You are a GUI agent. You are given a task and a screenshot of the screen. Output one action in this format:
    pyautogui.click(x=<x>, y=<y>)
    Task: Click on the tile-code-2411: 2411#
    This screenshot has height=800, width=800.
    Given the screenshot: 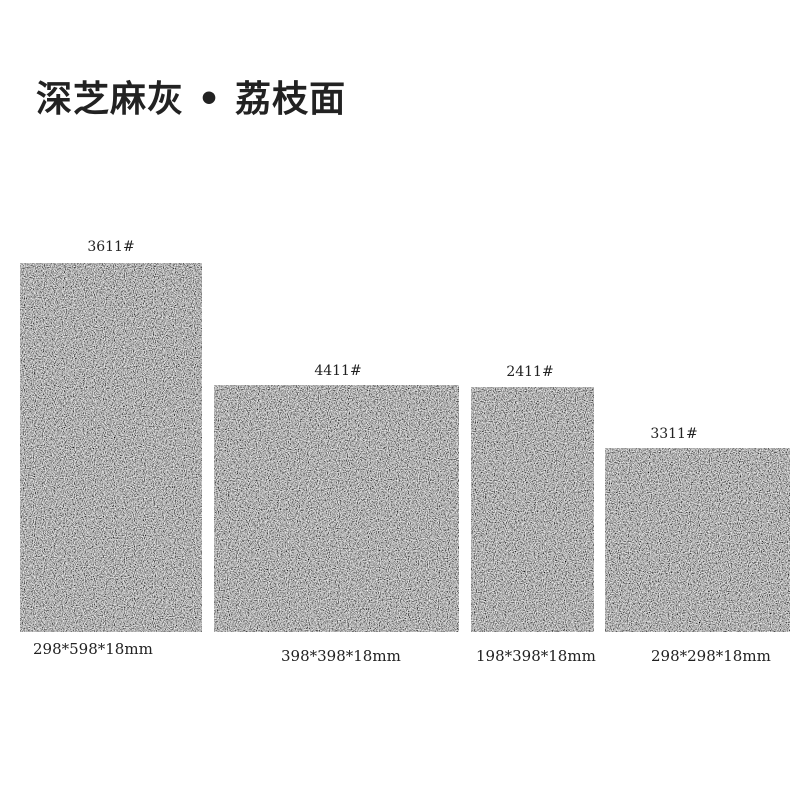 What is the action you would take?
    pyautogui.click(x=530, y=372)
    